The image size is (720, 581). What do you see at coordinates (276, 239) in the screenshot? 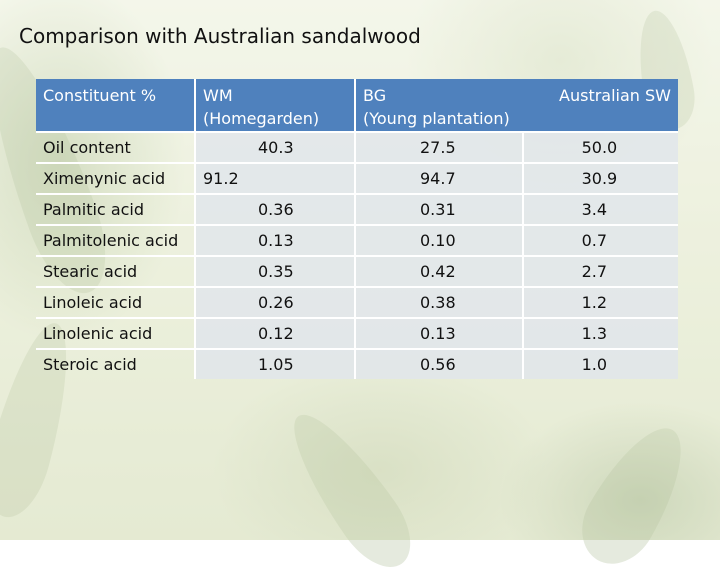
I see `cell-wm: 0.13` at bounding box center [276, 239].